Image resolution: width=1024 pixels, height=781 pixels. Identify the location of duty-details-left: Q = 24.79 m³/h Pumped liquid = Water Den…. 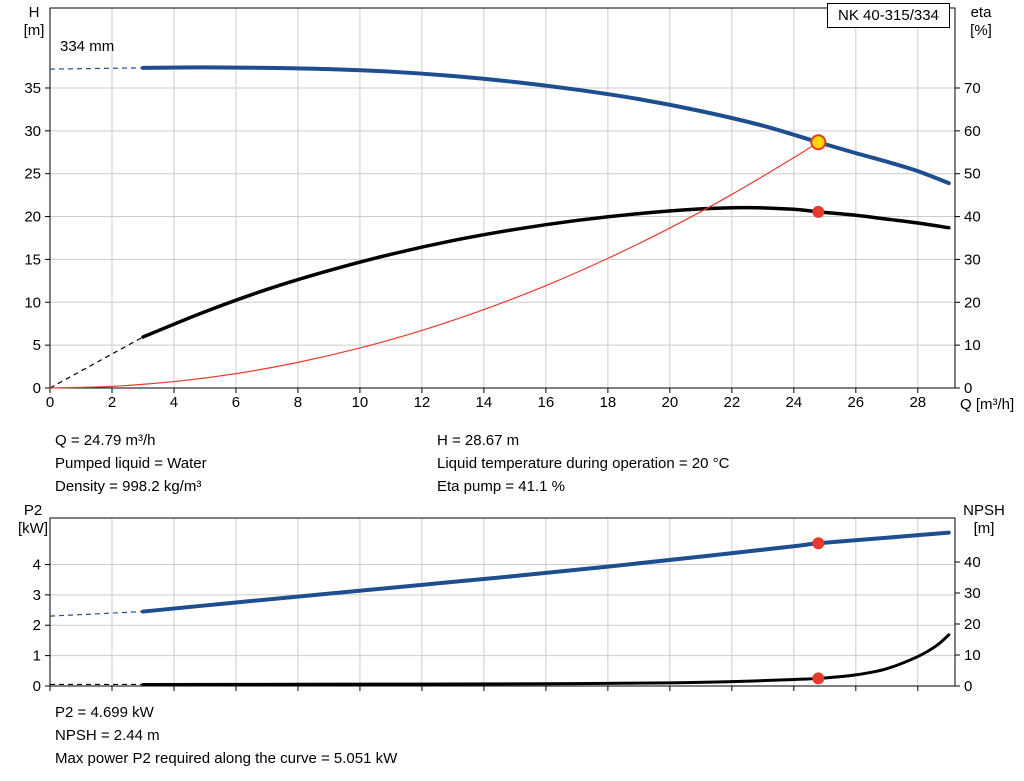
(131, 463).